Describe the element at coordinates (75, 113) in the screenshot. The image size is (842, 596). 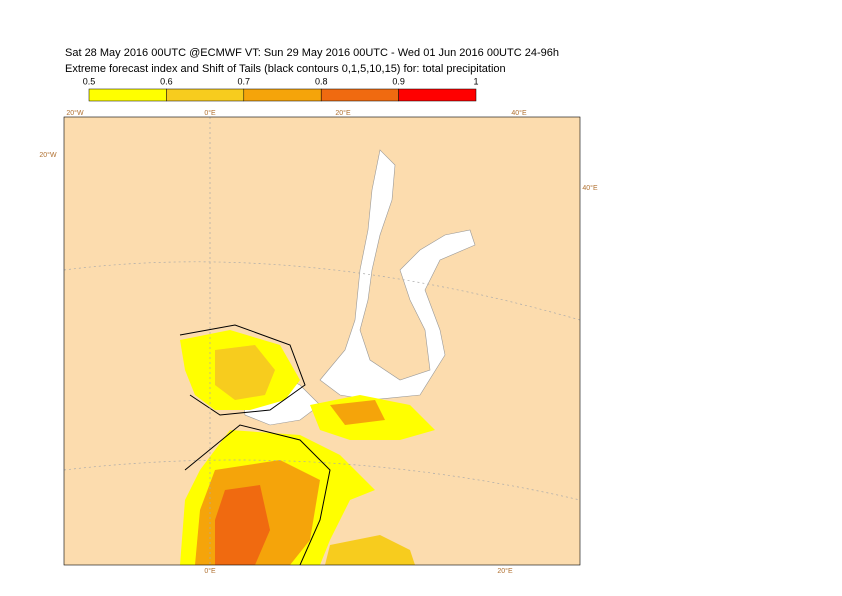
I see `lon-label: 20°W` at that location.